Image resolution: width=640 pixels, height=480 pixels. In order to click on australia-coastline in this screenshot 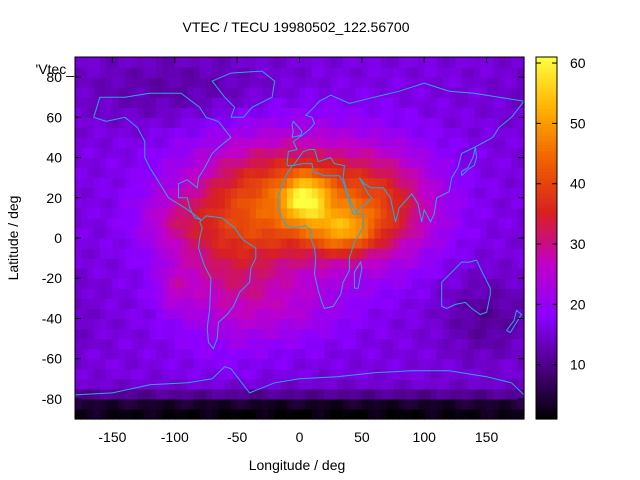, I will do `click(466, 287)`.